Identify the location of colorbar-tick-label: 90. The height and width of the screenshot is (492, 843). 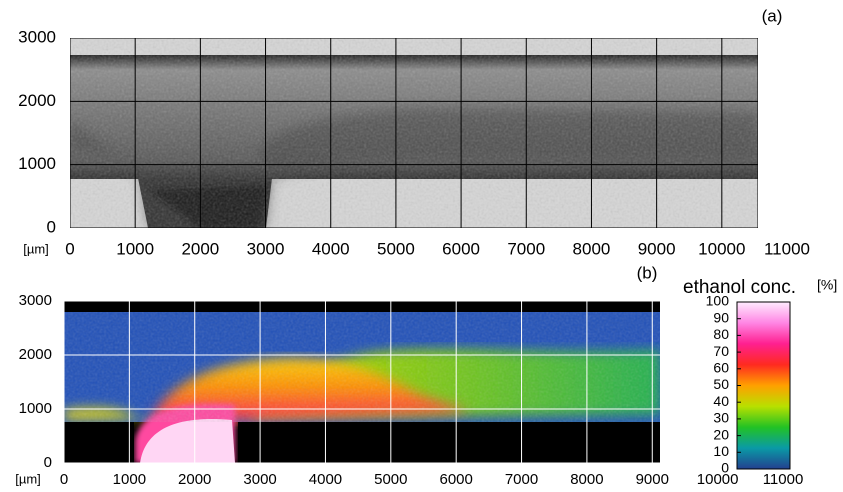
(721, 317).